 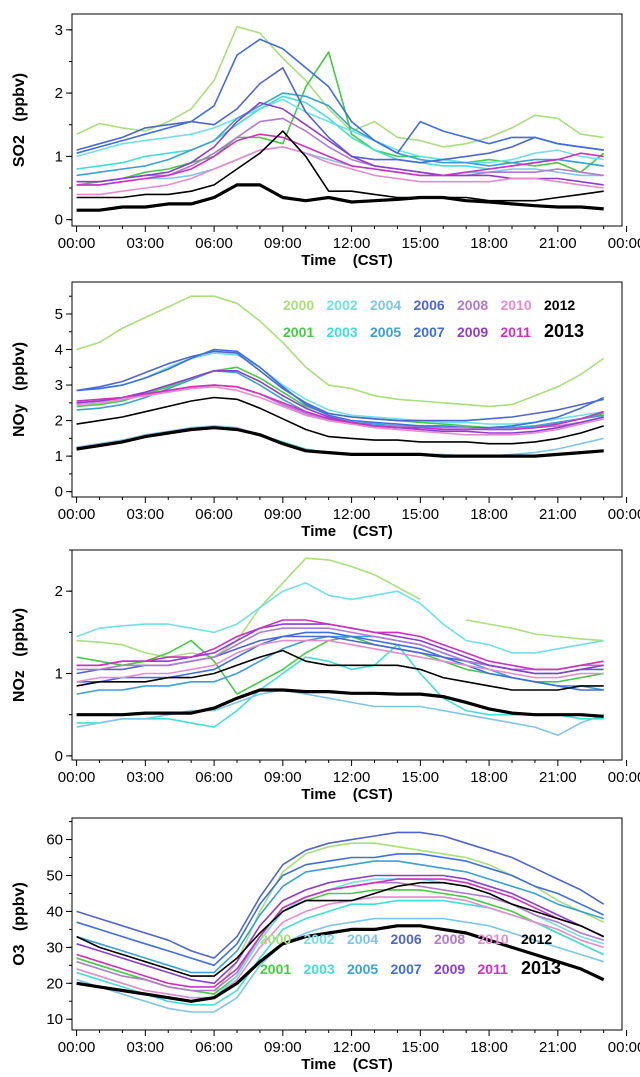 I want to click on series-line-2007, so click(x=340, y=910).